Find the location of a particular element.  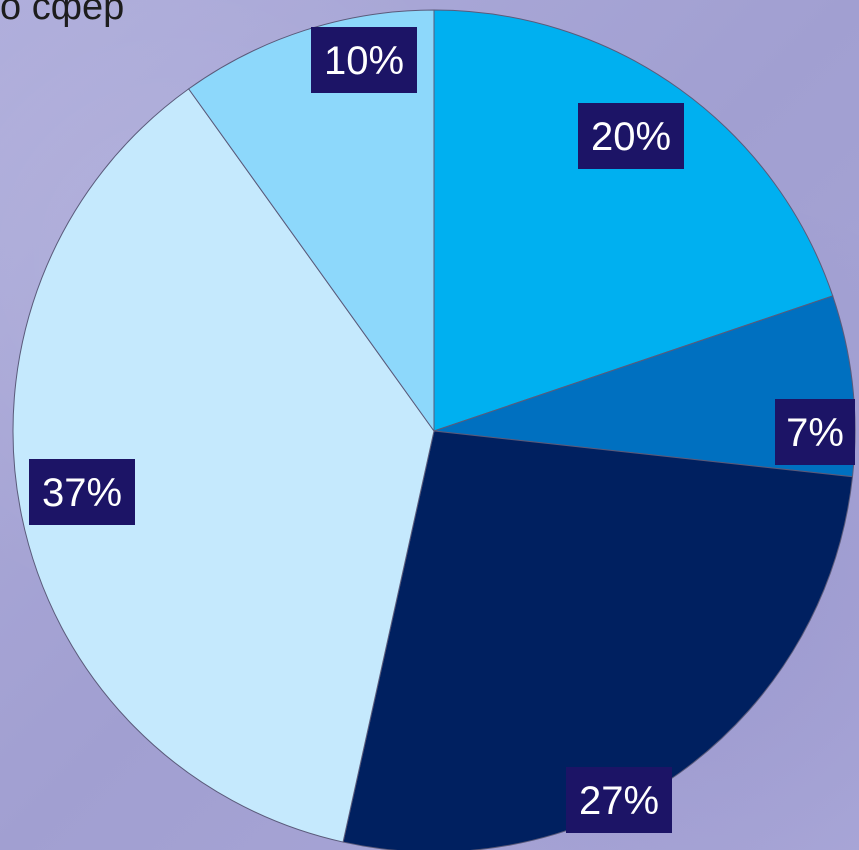

slice-label-text-1: 20% is located at coordinates (631, 137).